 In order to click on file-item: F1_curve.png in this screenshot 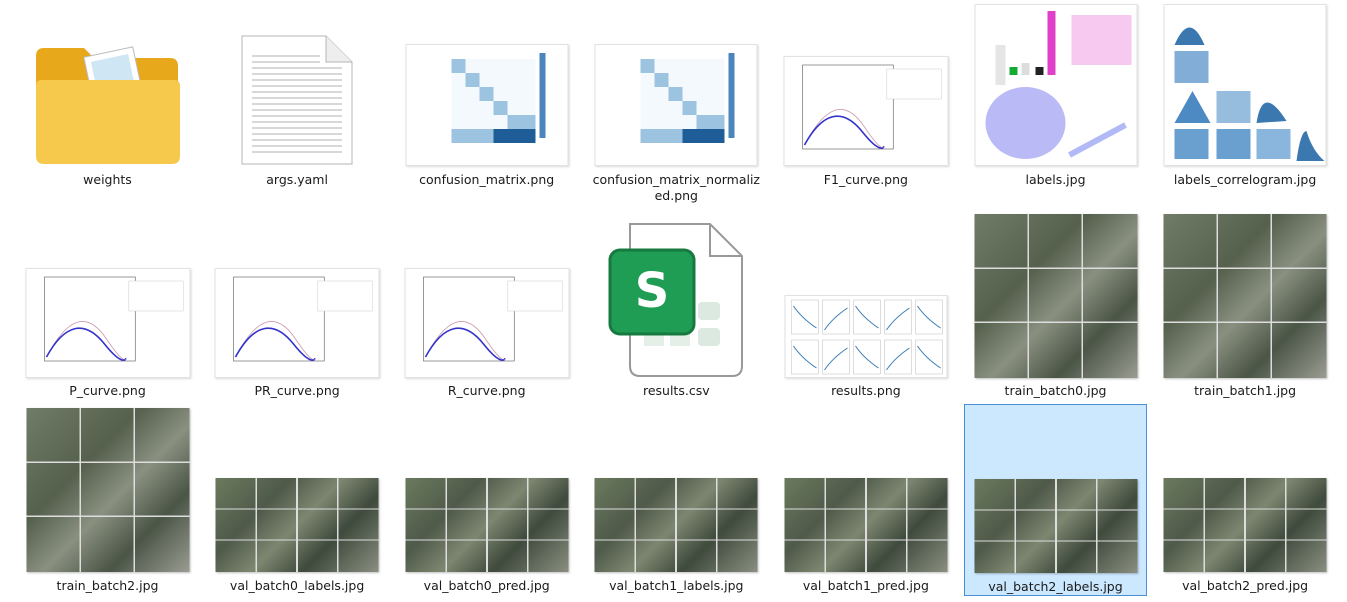, I will do `click(865, 102)`.